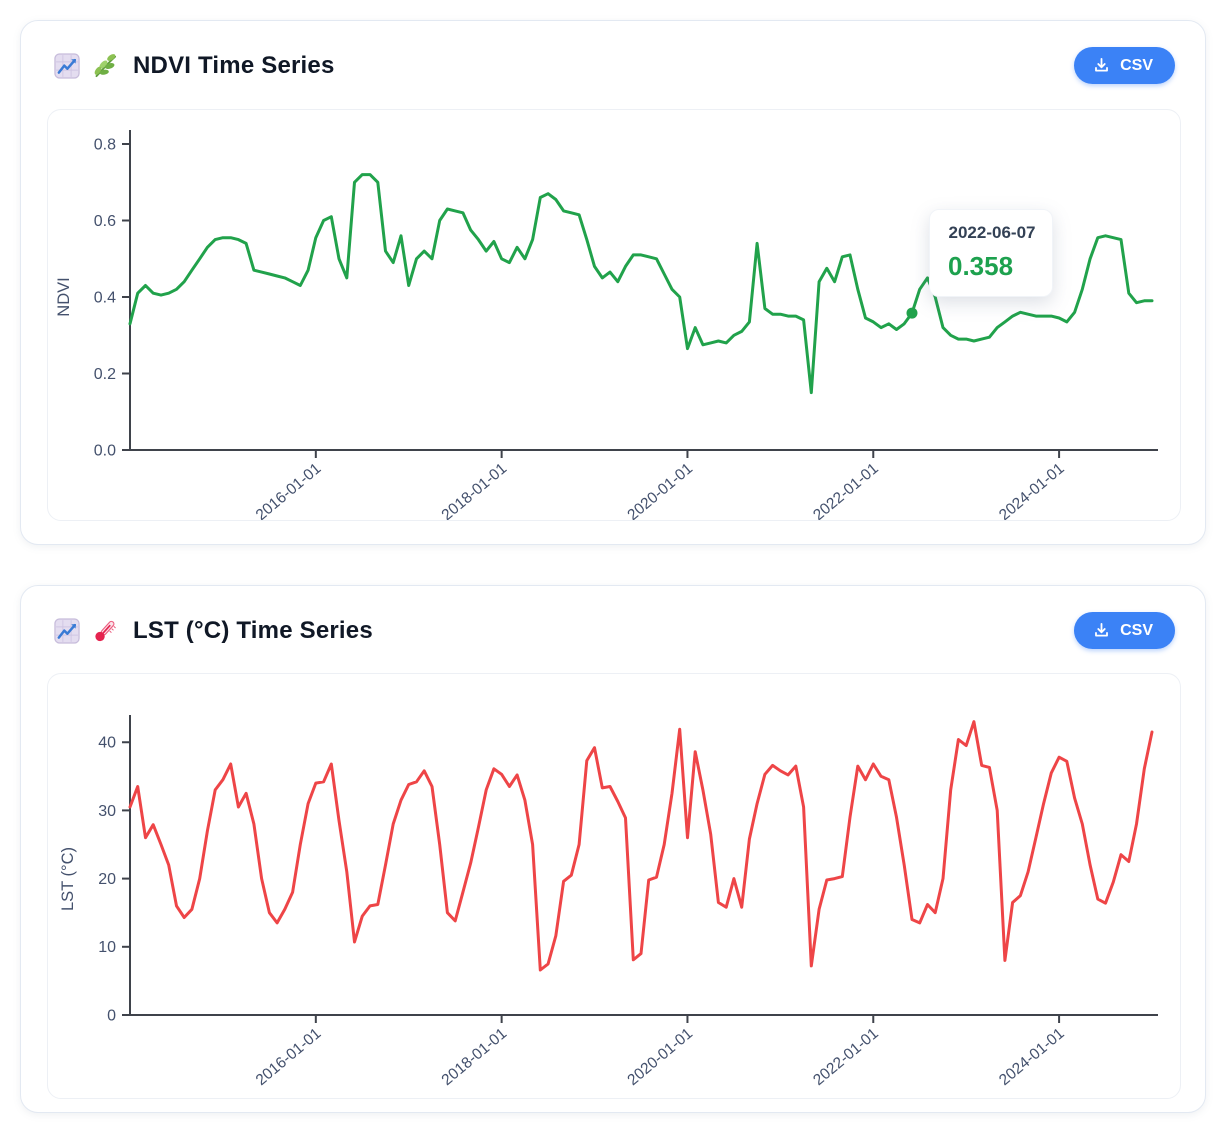 The height and width of the screenshot is (1138, 1226). What do you see at coordinates (107, 879) in the screenshot?
I see `y-tick-label: 20` at bounding box center [107, 879].